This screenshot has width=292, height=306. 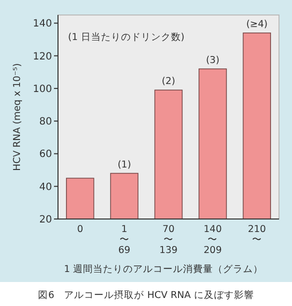 What do you see at coordinates (42, 24) in the screenshot?
I see `y-tick-label: 140` at bounding box center [42, 24].